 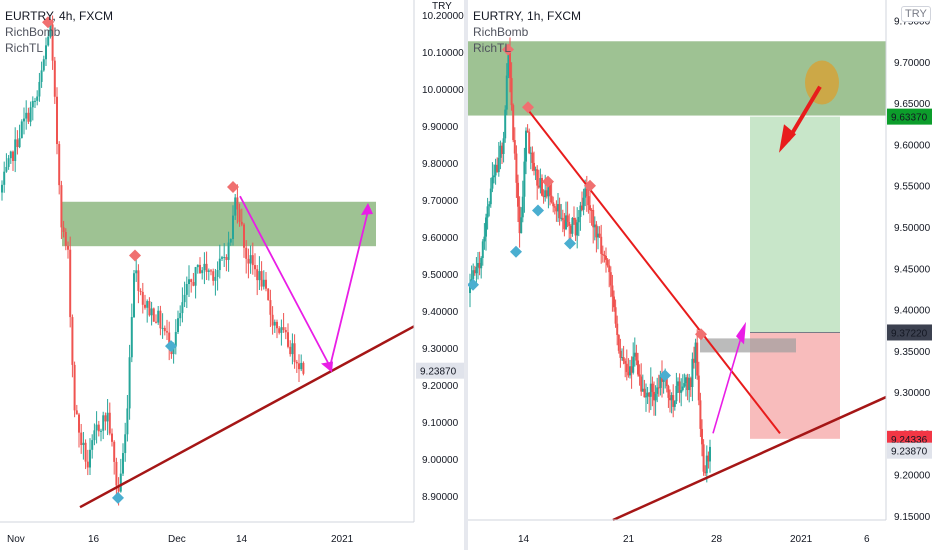 I want to click on highlight-circle, so click(x=822, y=82).